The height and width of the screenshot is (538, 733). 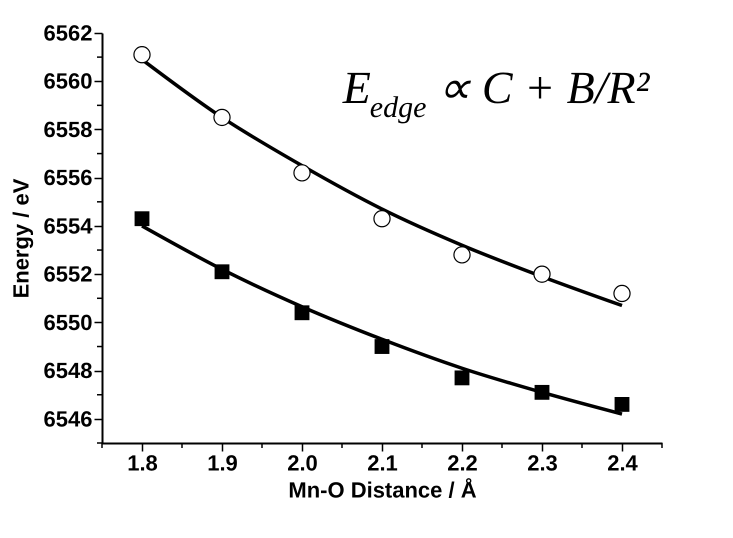 What do you see at coordinates (68, 274) in the screenshot?
I see `y-tick-label: 6552` at bounding box center [68, 274].